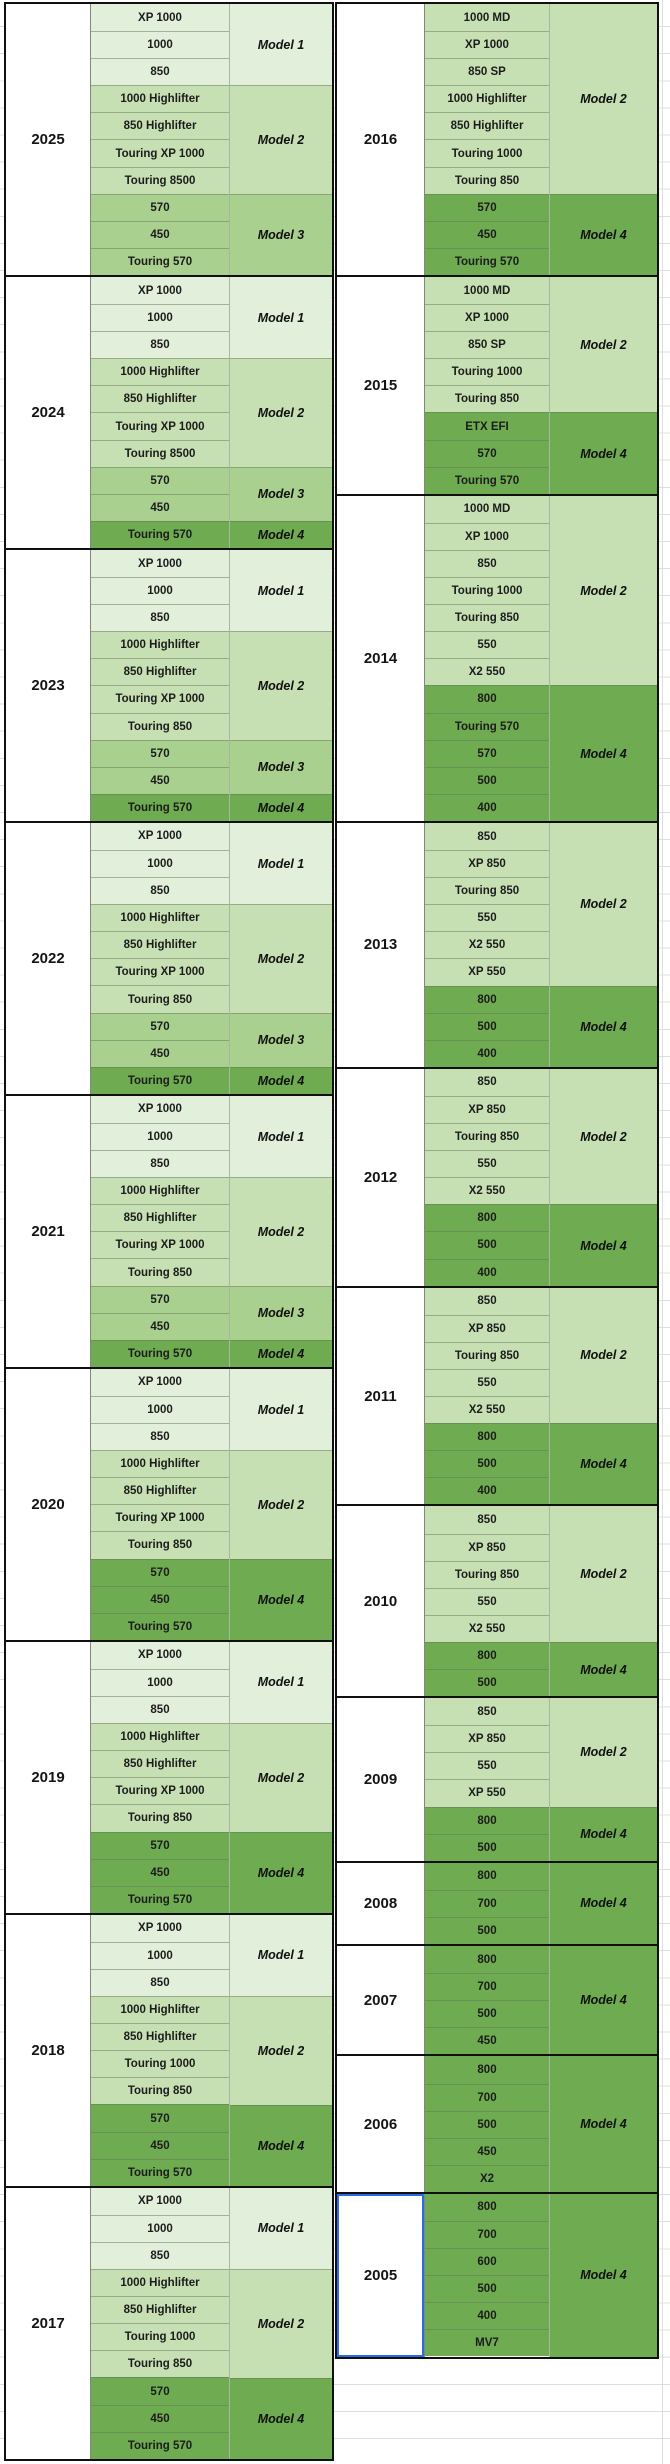  What do you see at coordinates (487, 2178) in the screenshot?
I see `model-cell: X2` at bounding box center [487, 2178].